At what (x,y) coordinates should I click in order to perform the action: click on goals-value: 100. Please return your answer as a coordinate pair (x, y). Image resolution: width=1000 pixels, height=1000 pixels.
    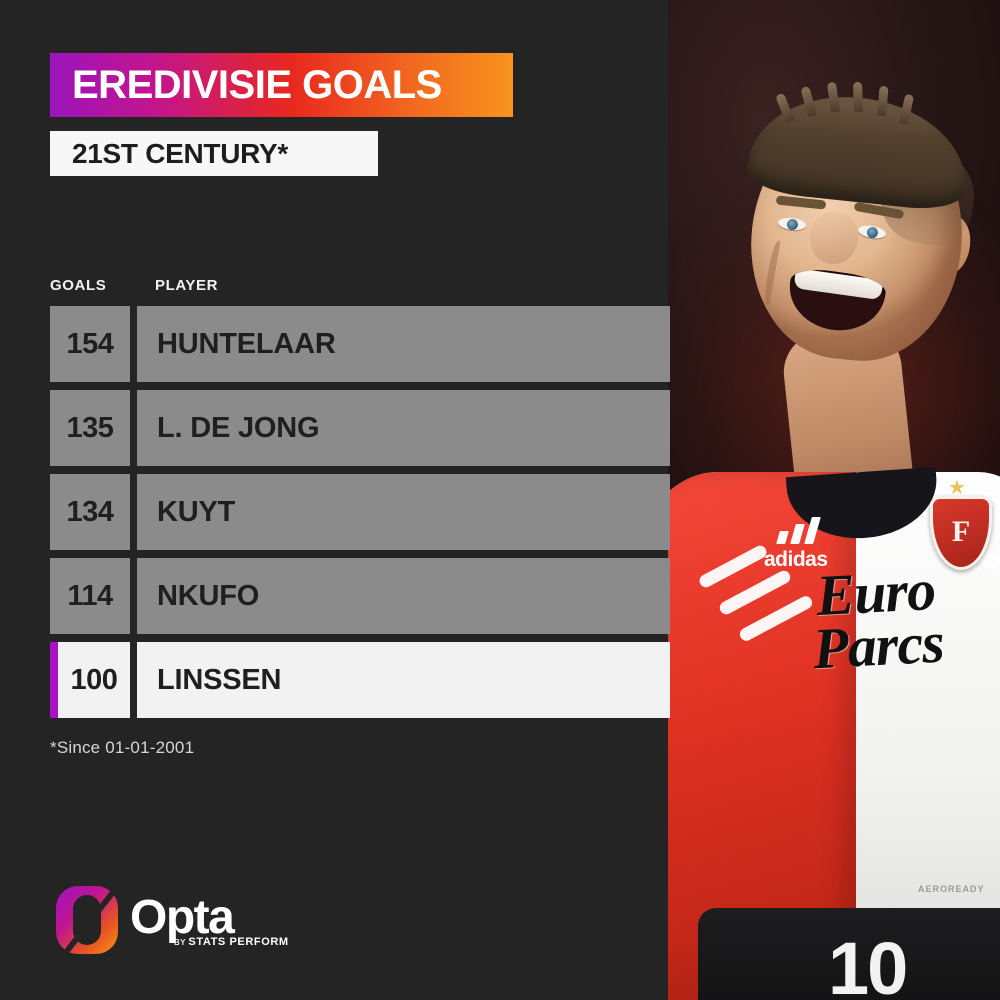
    Looking at the image, I should click on (94, 679).